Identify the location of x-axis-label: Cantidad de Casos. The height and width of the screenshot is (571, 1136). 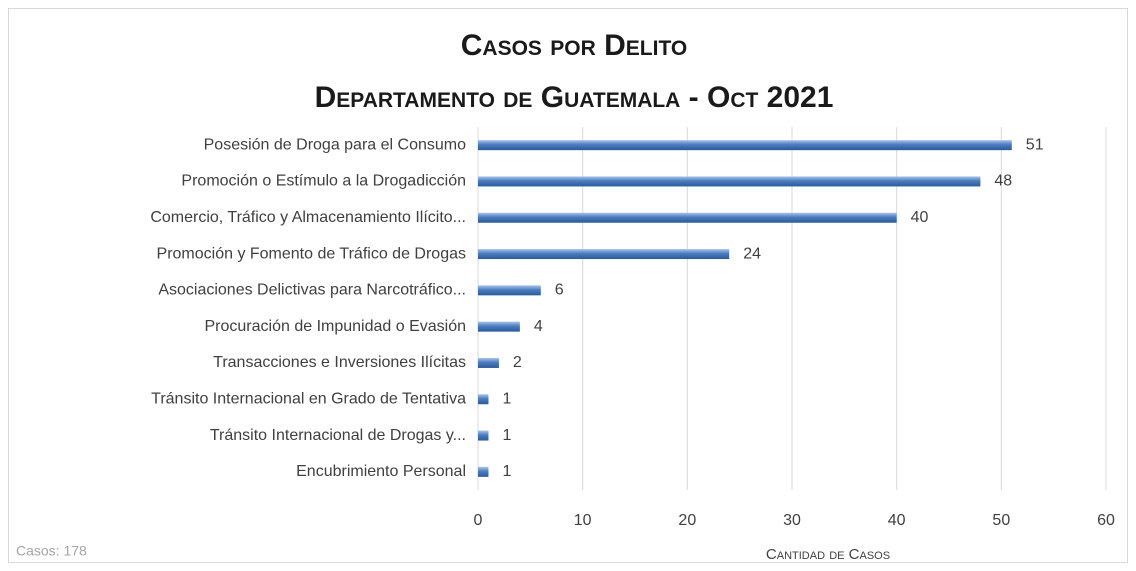
(828, 554).